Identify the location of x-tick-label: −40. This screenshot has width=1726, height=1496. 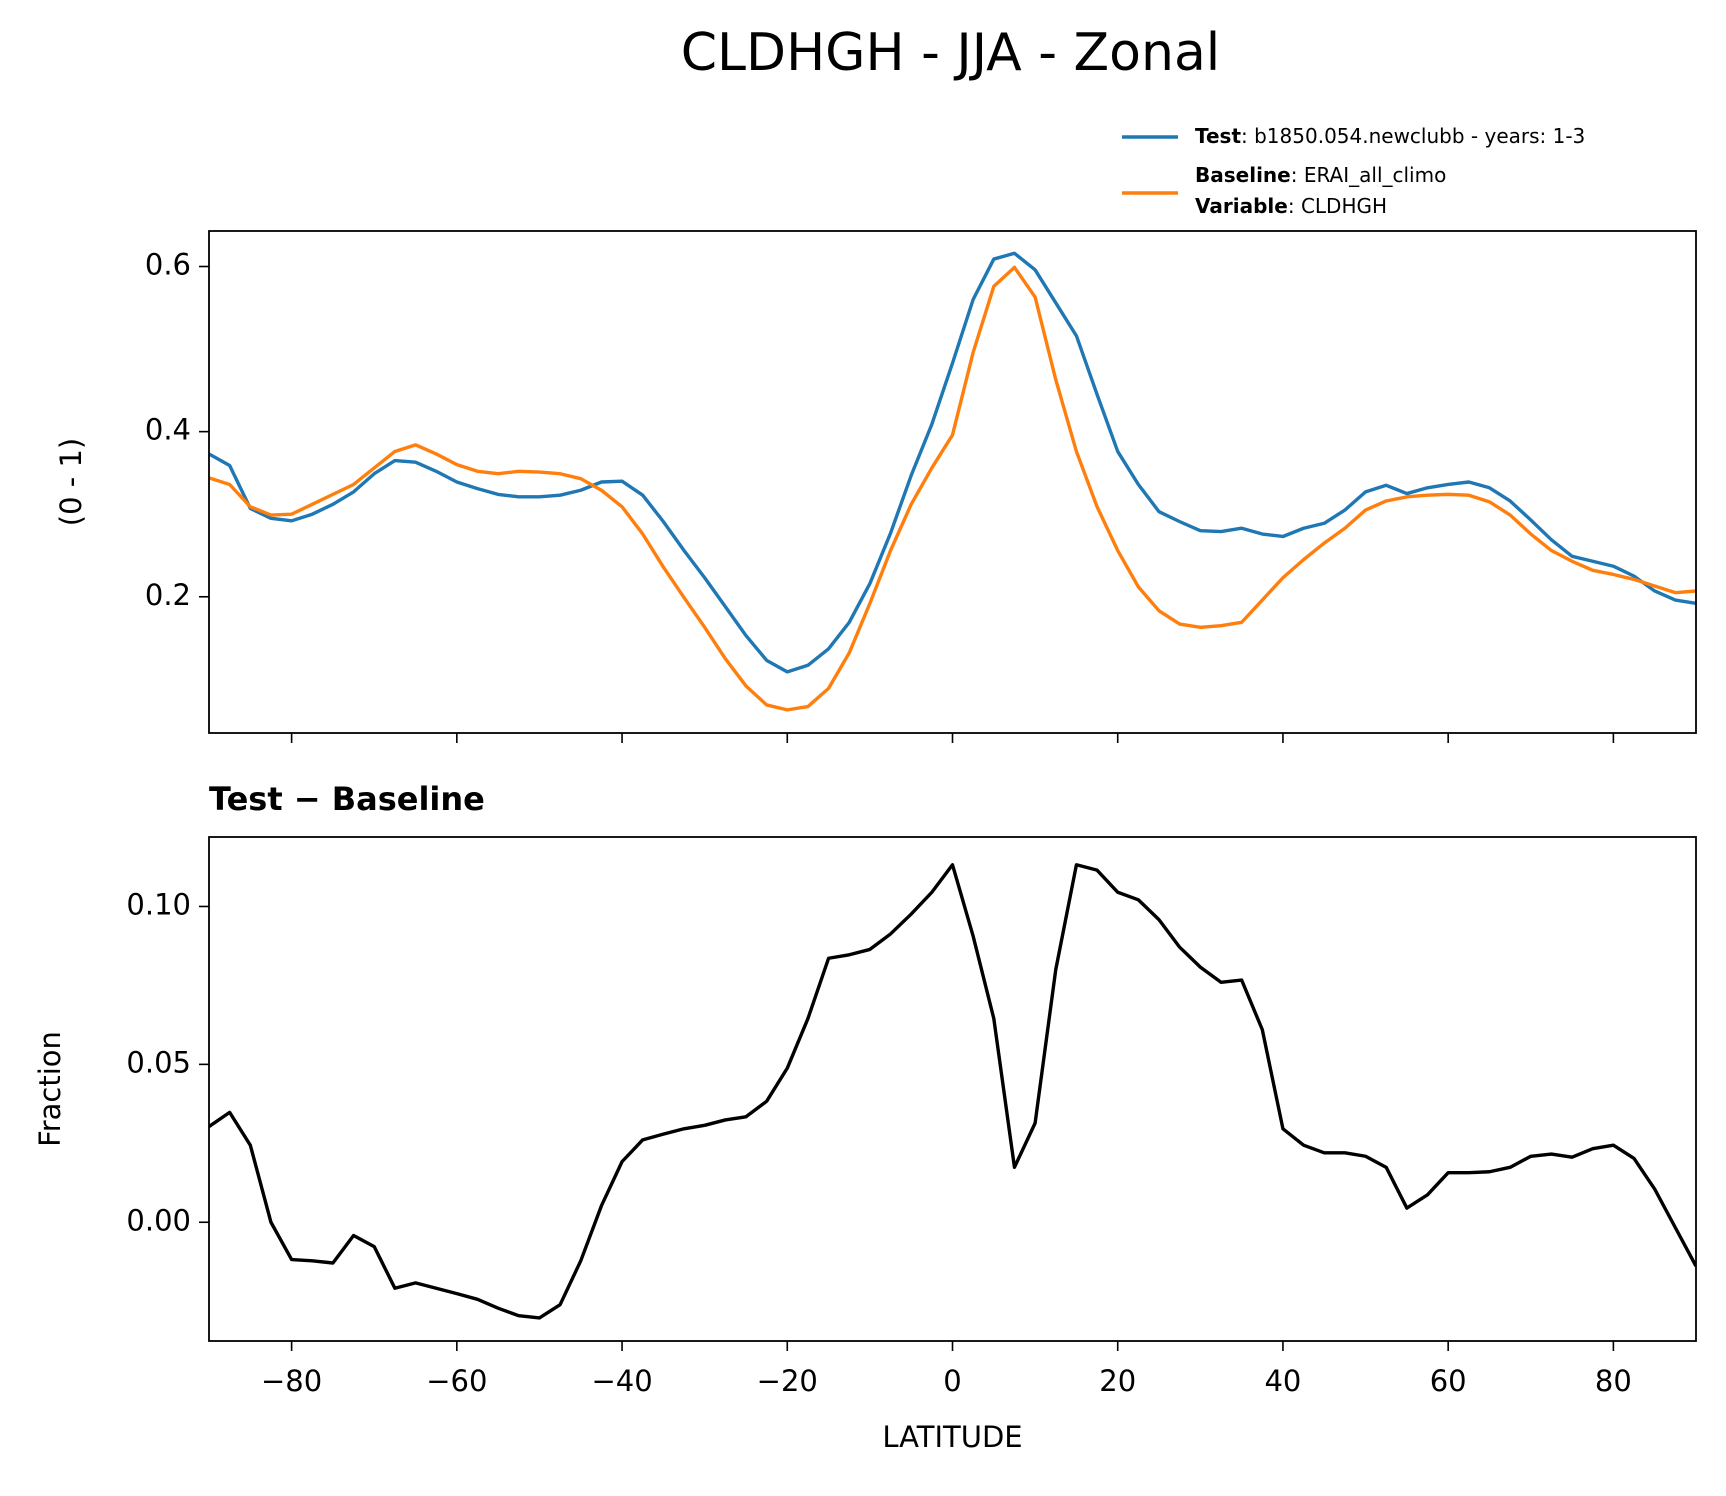
(621, 1381).